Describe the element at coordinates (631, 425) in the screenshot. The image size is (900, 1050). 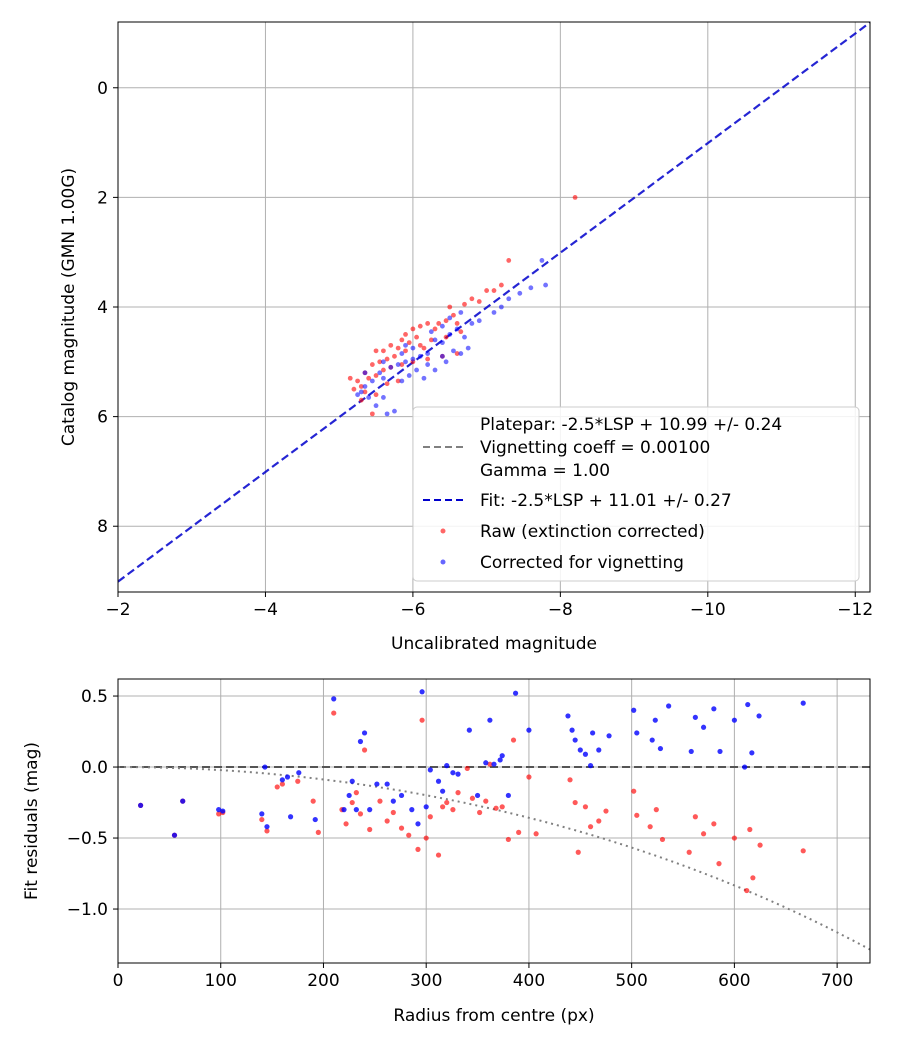
I see `legend-platepar-line1: Platepar: -2.5*LSP + 10.99 +/- 0.24` at that location.